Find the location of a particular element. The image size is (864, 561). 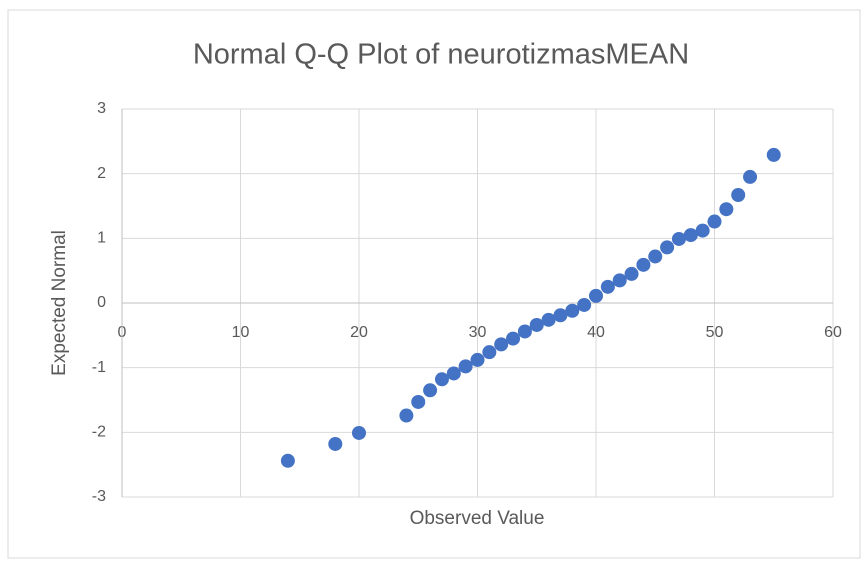

x-tick-label: 60 is located at coordinates (833, 332).